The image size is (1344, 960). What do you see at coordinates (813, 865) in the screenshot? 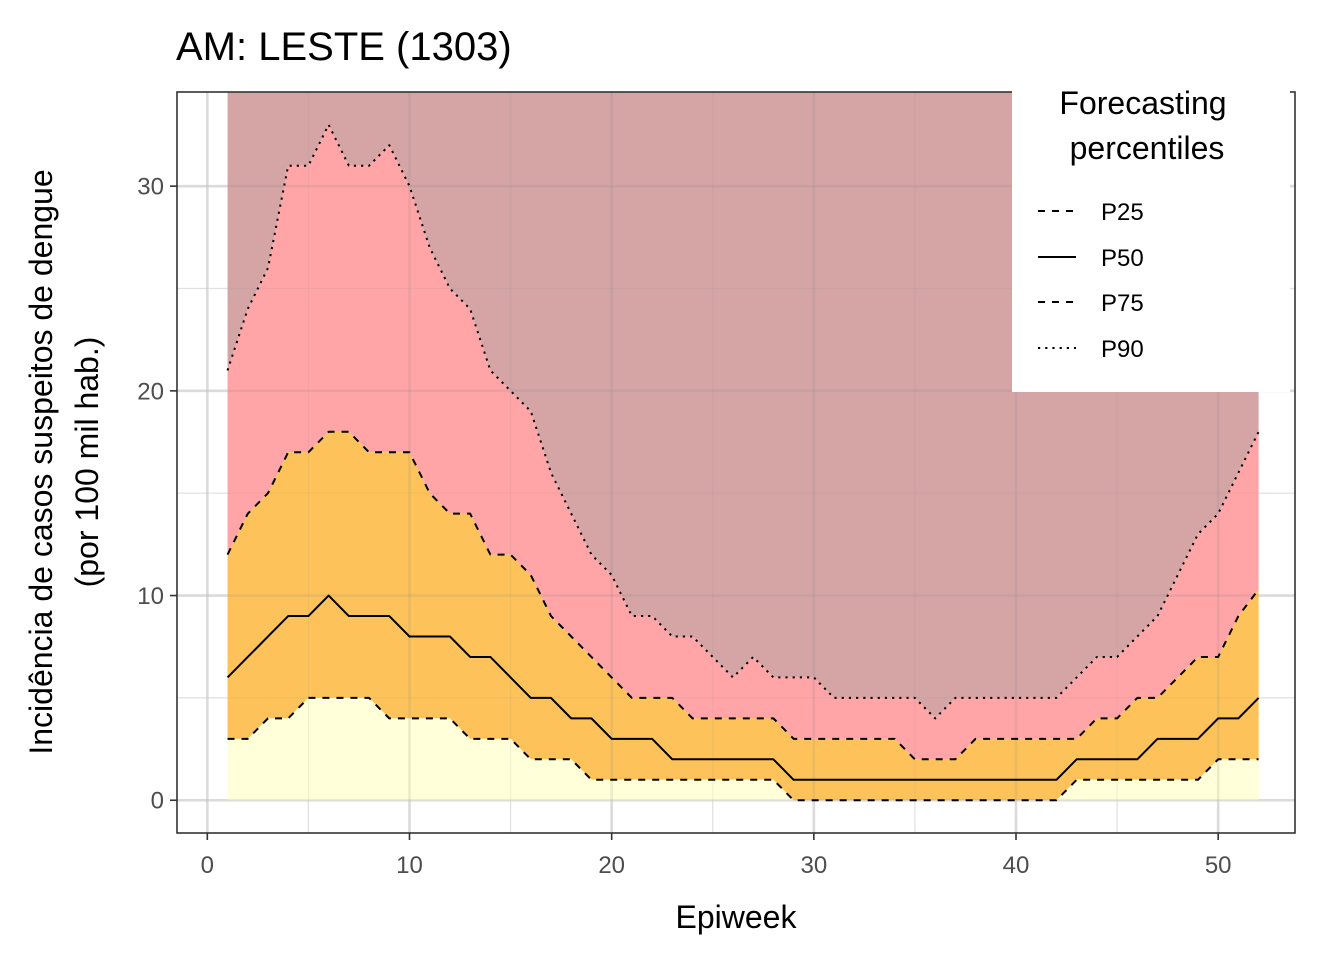
I see `x-tick-label: 30` at bounding box center [813, 865].